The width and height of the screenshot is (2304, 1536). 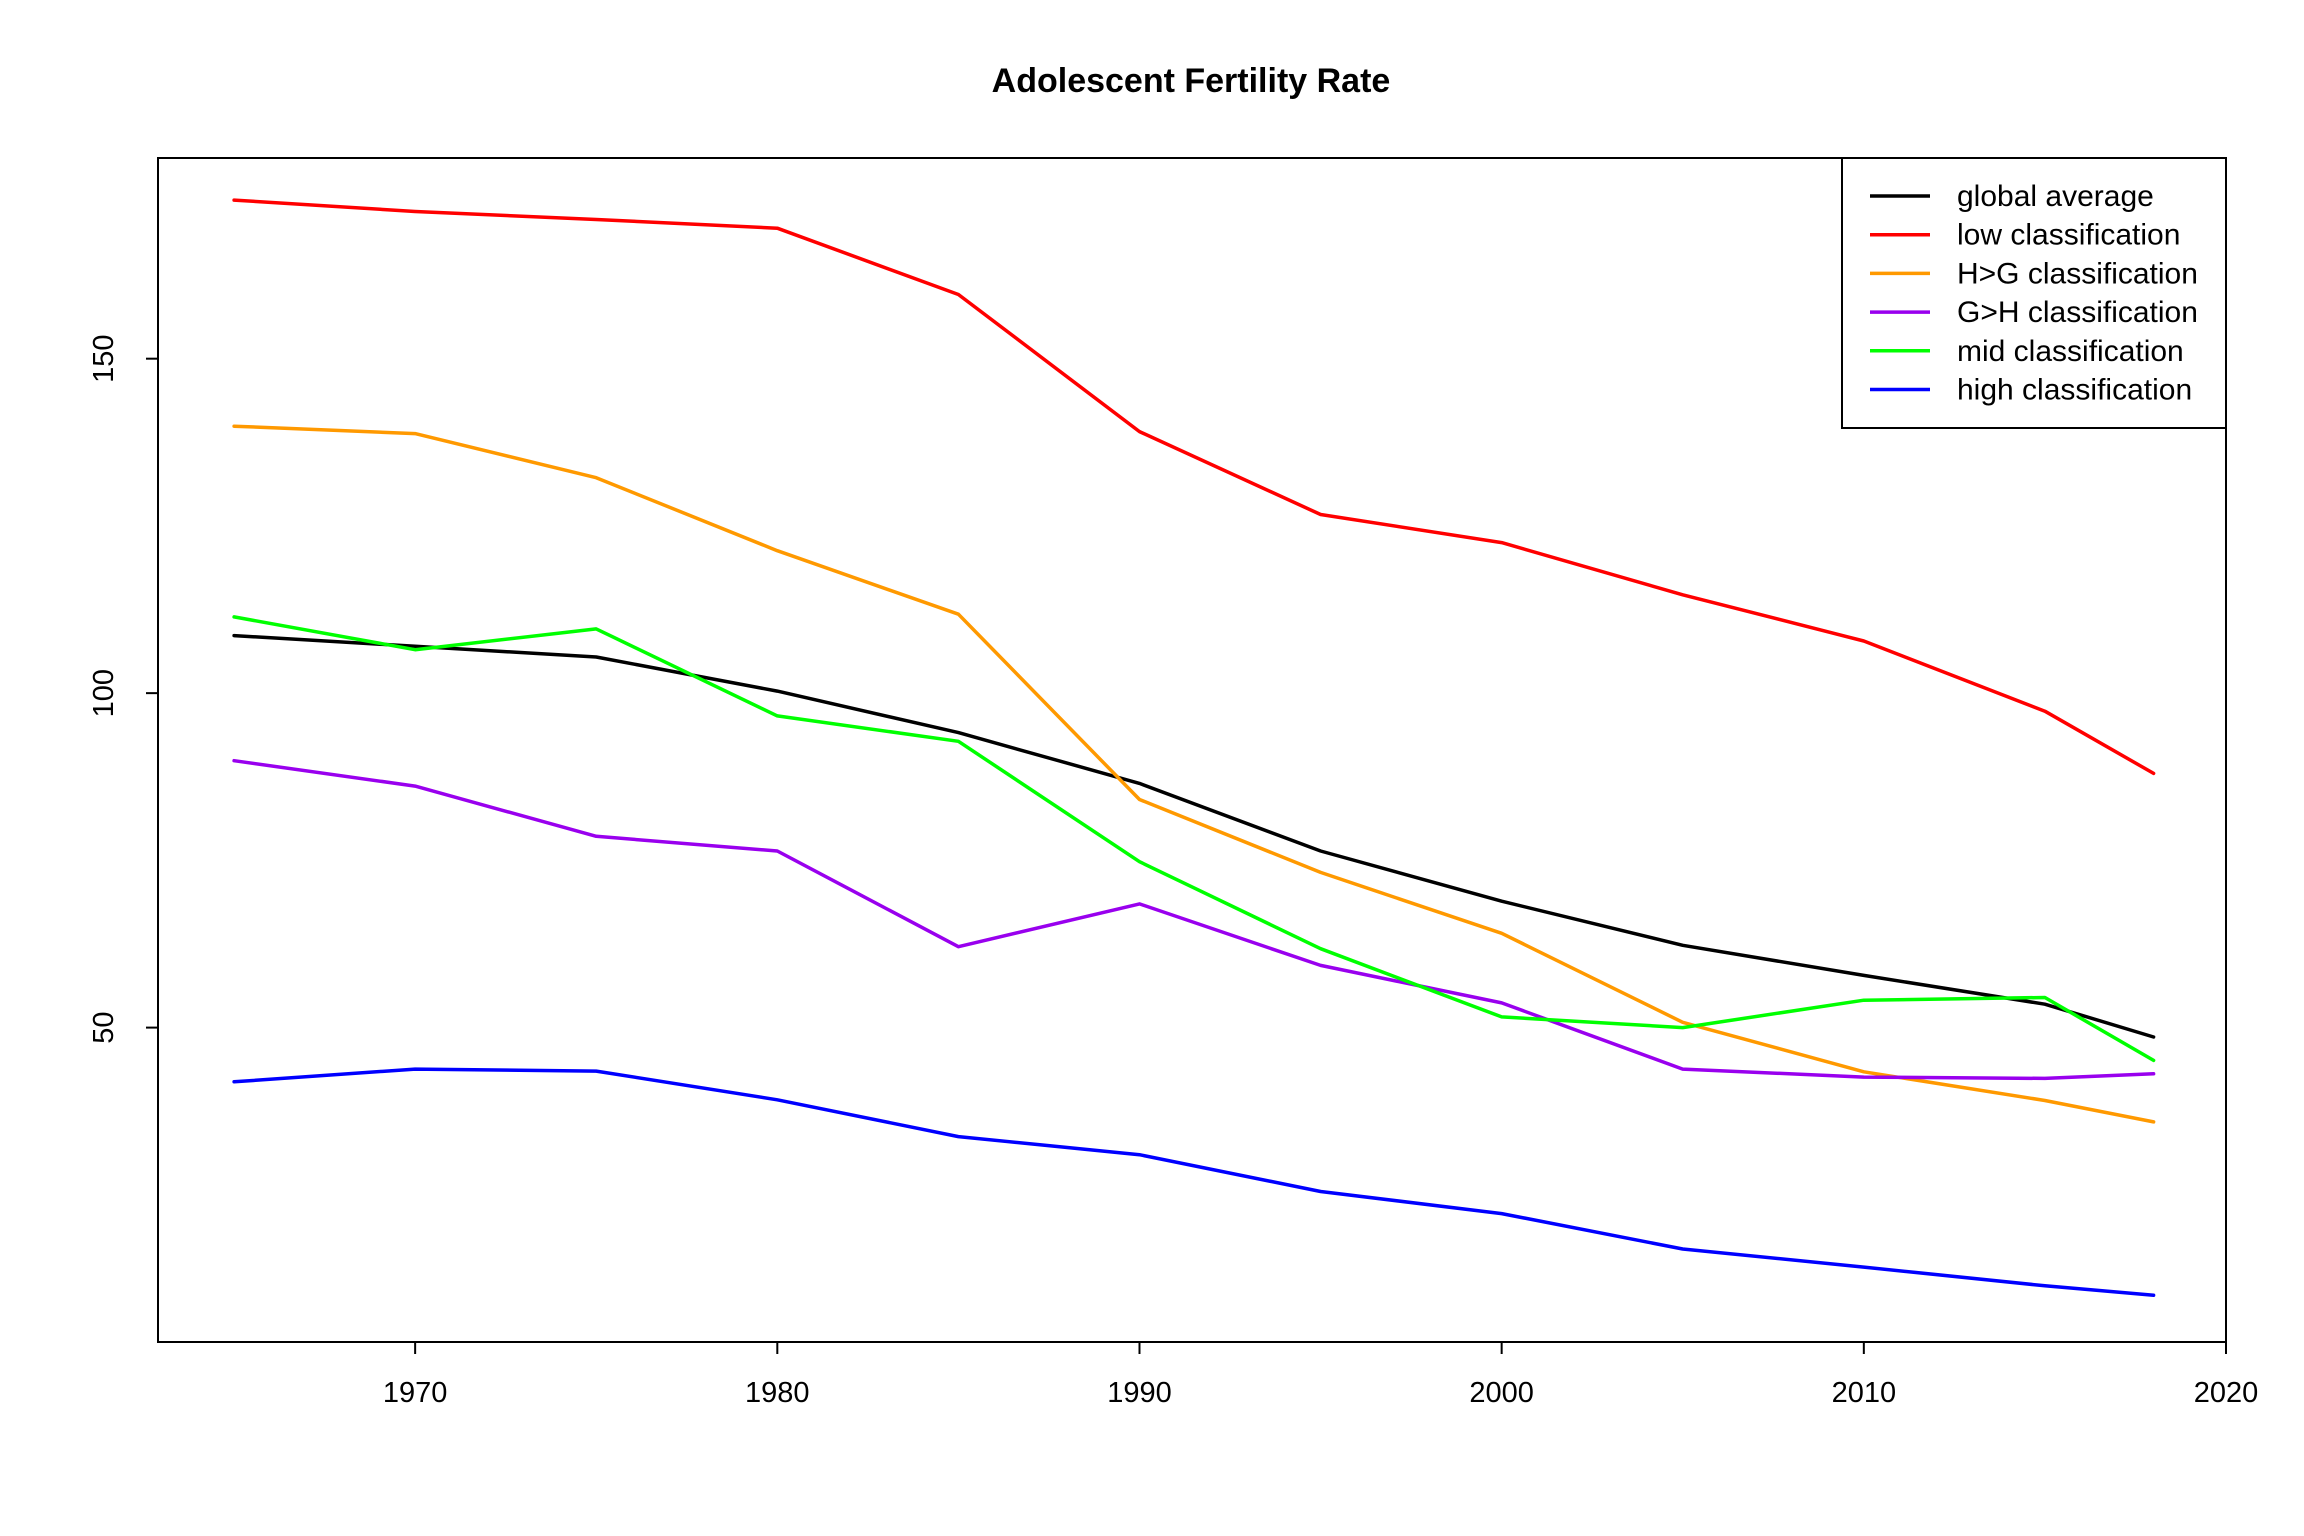 I want to click on y-tick-label: 150, so click(x=104, y=358).